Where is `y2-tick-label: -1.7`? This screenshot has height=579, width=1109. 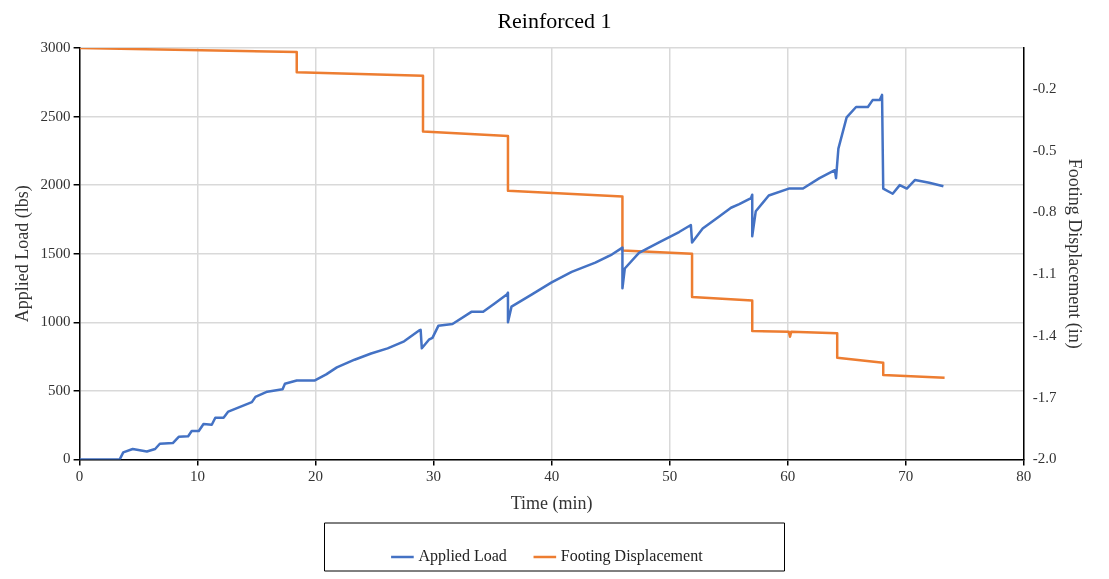 y2-tick-label: -1.7 is located at coordinates (1044, 396).